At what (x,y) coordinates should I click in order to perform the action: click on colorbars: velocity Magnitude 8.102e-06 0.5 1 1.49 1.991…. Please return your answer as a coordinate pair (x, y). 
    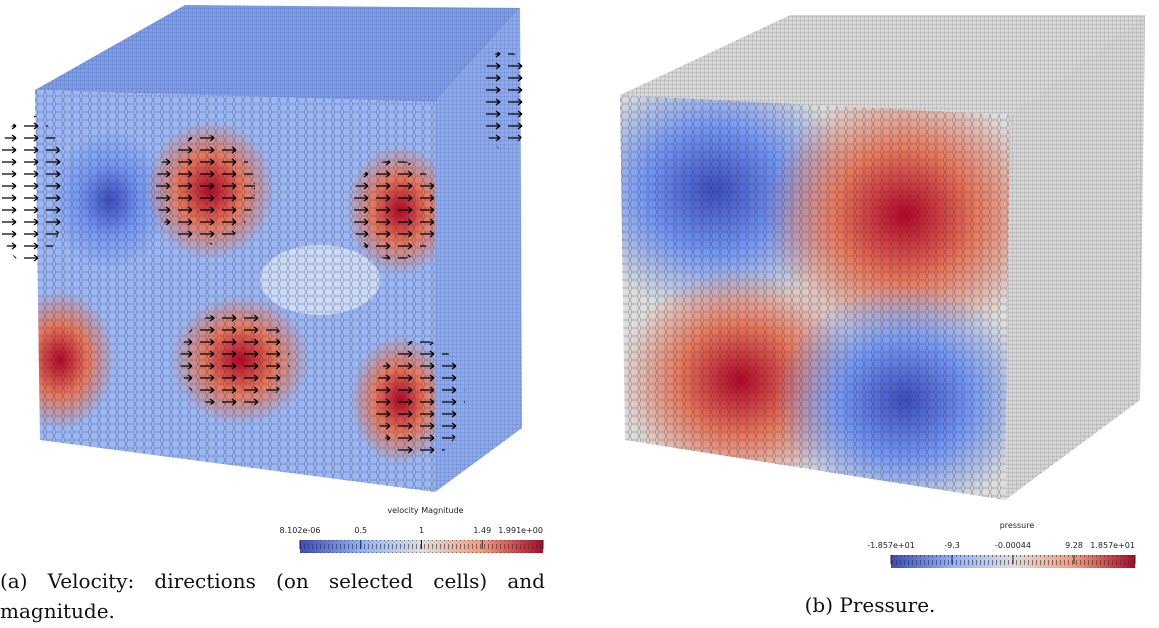
    Looking at the image, I should click on (708, 537).